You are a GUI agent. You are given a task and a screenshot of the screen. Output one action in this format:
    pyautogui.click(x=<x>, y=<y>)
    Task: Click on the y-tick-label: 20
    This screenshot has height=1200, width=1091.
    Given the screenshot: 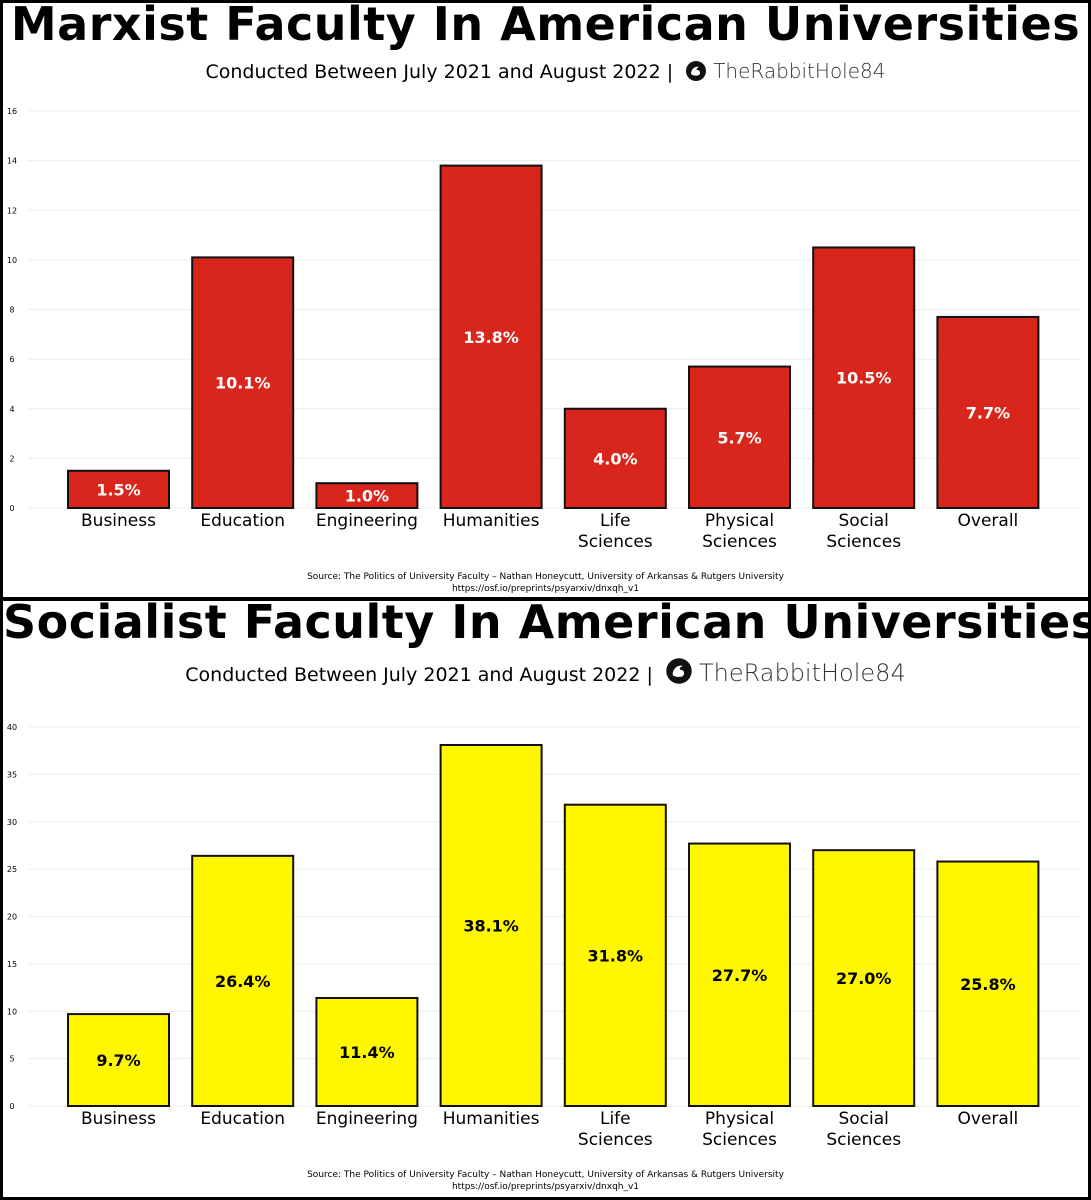 What is the action you would take?
    pyautogui.click(x=12, y=917)
    